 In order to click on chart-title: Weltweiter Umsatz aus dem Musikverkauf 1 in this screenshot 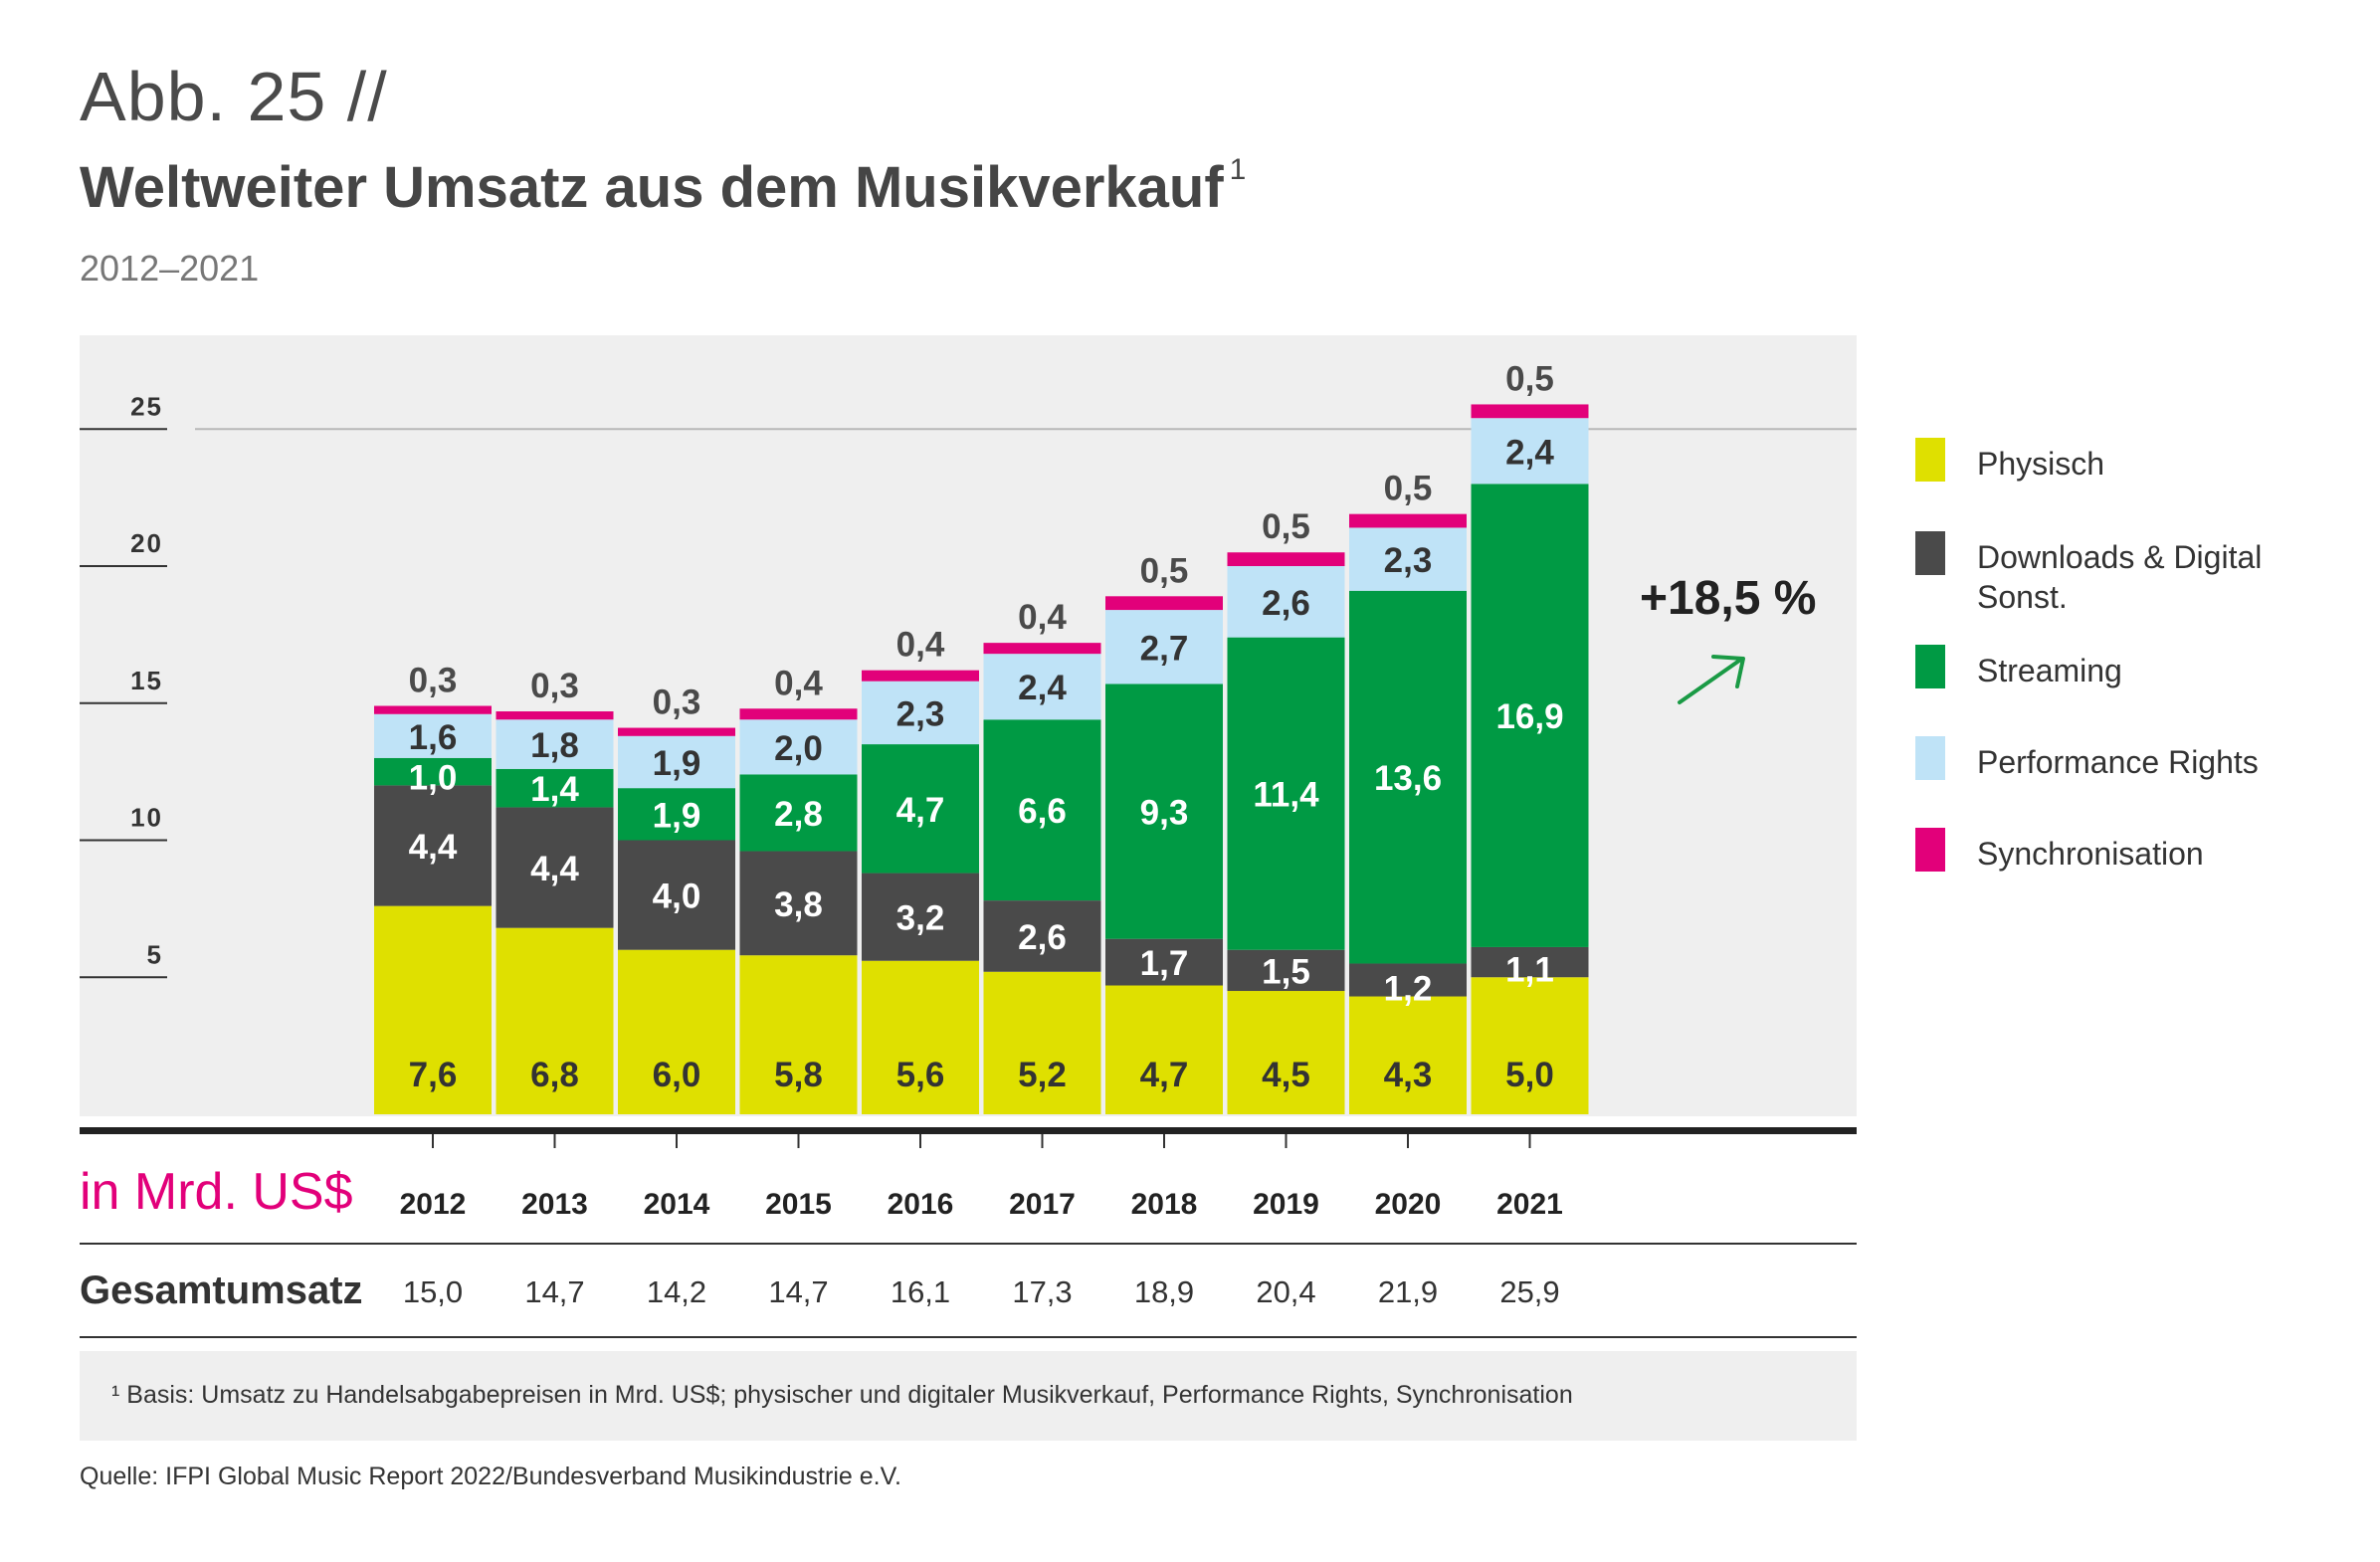, I will do `click(663, 186)`.